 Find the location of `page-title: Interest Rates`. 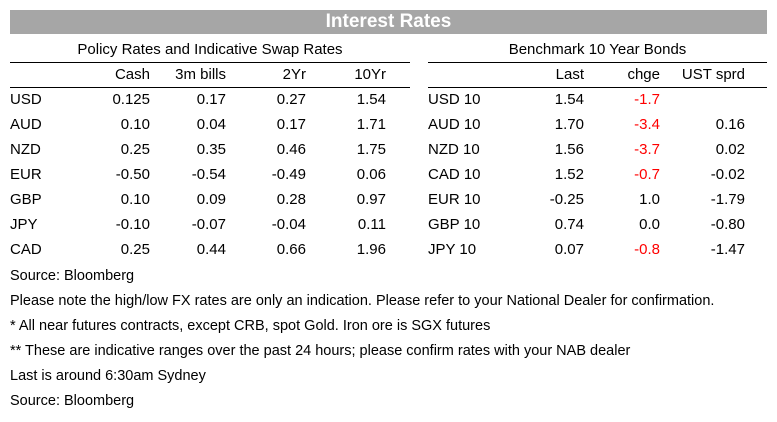

page-title: Interest Rates is located at coordinates (388, 22).